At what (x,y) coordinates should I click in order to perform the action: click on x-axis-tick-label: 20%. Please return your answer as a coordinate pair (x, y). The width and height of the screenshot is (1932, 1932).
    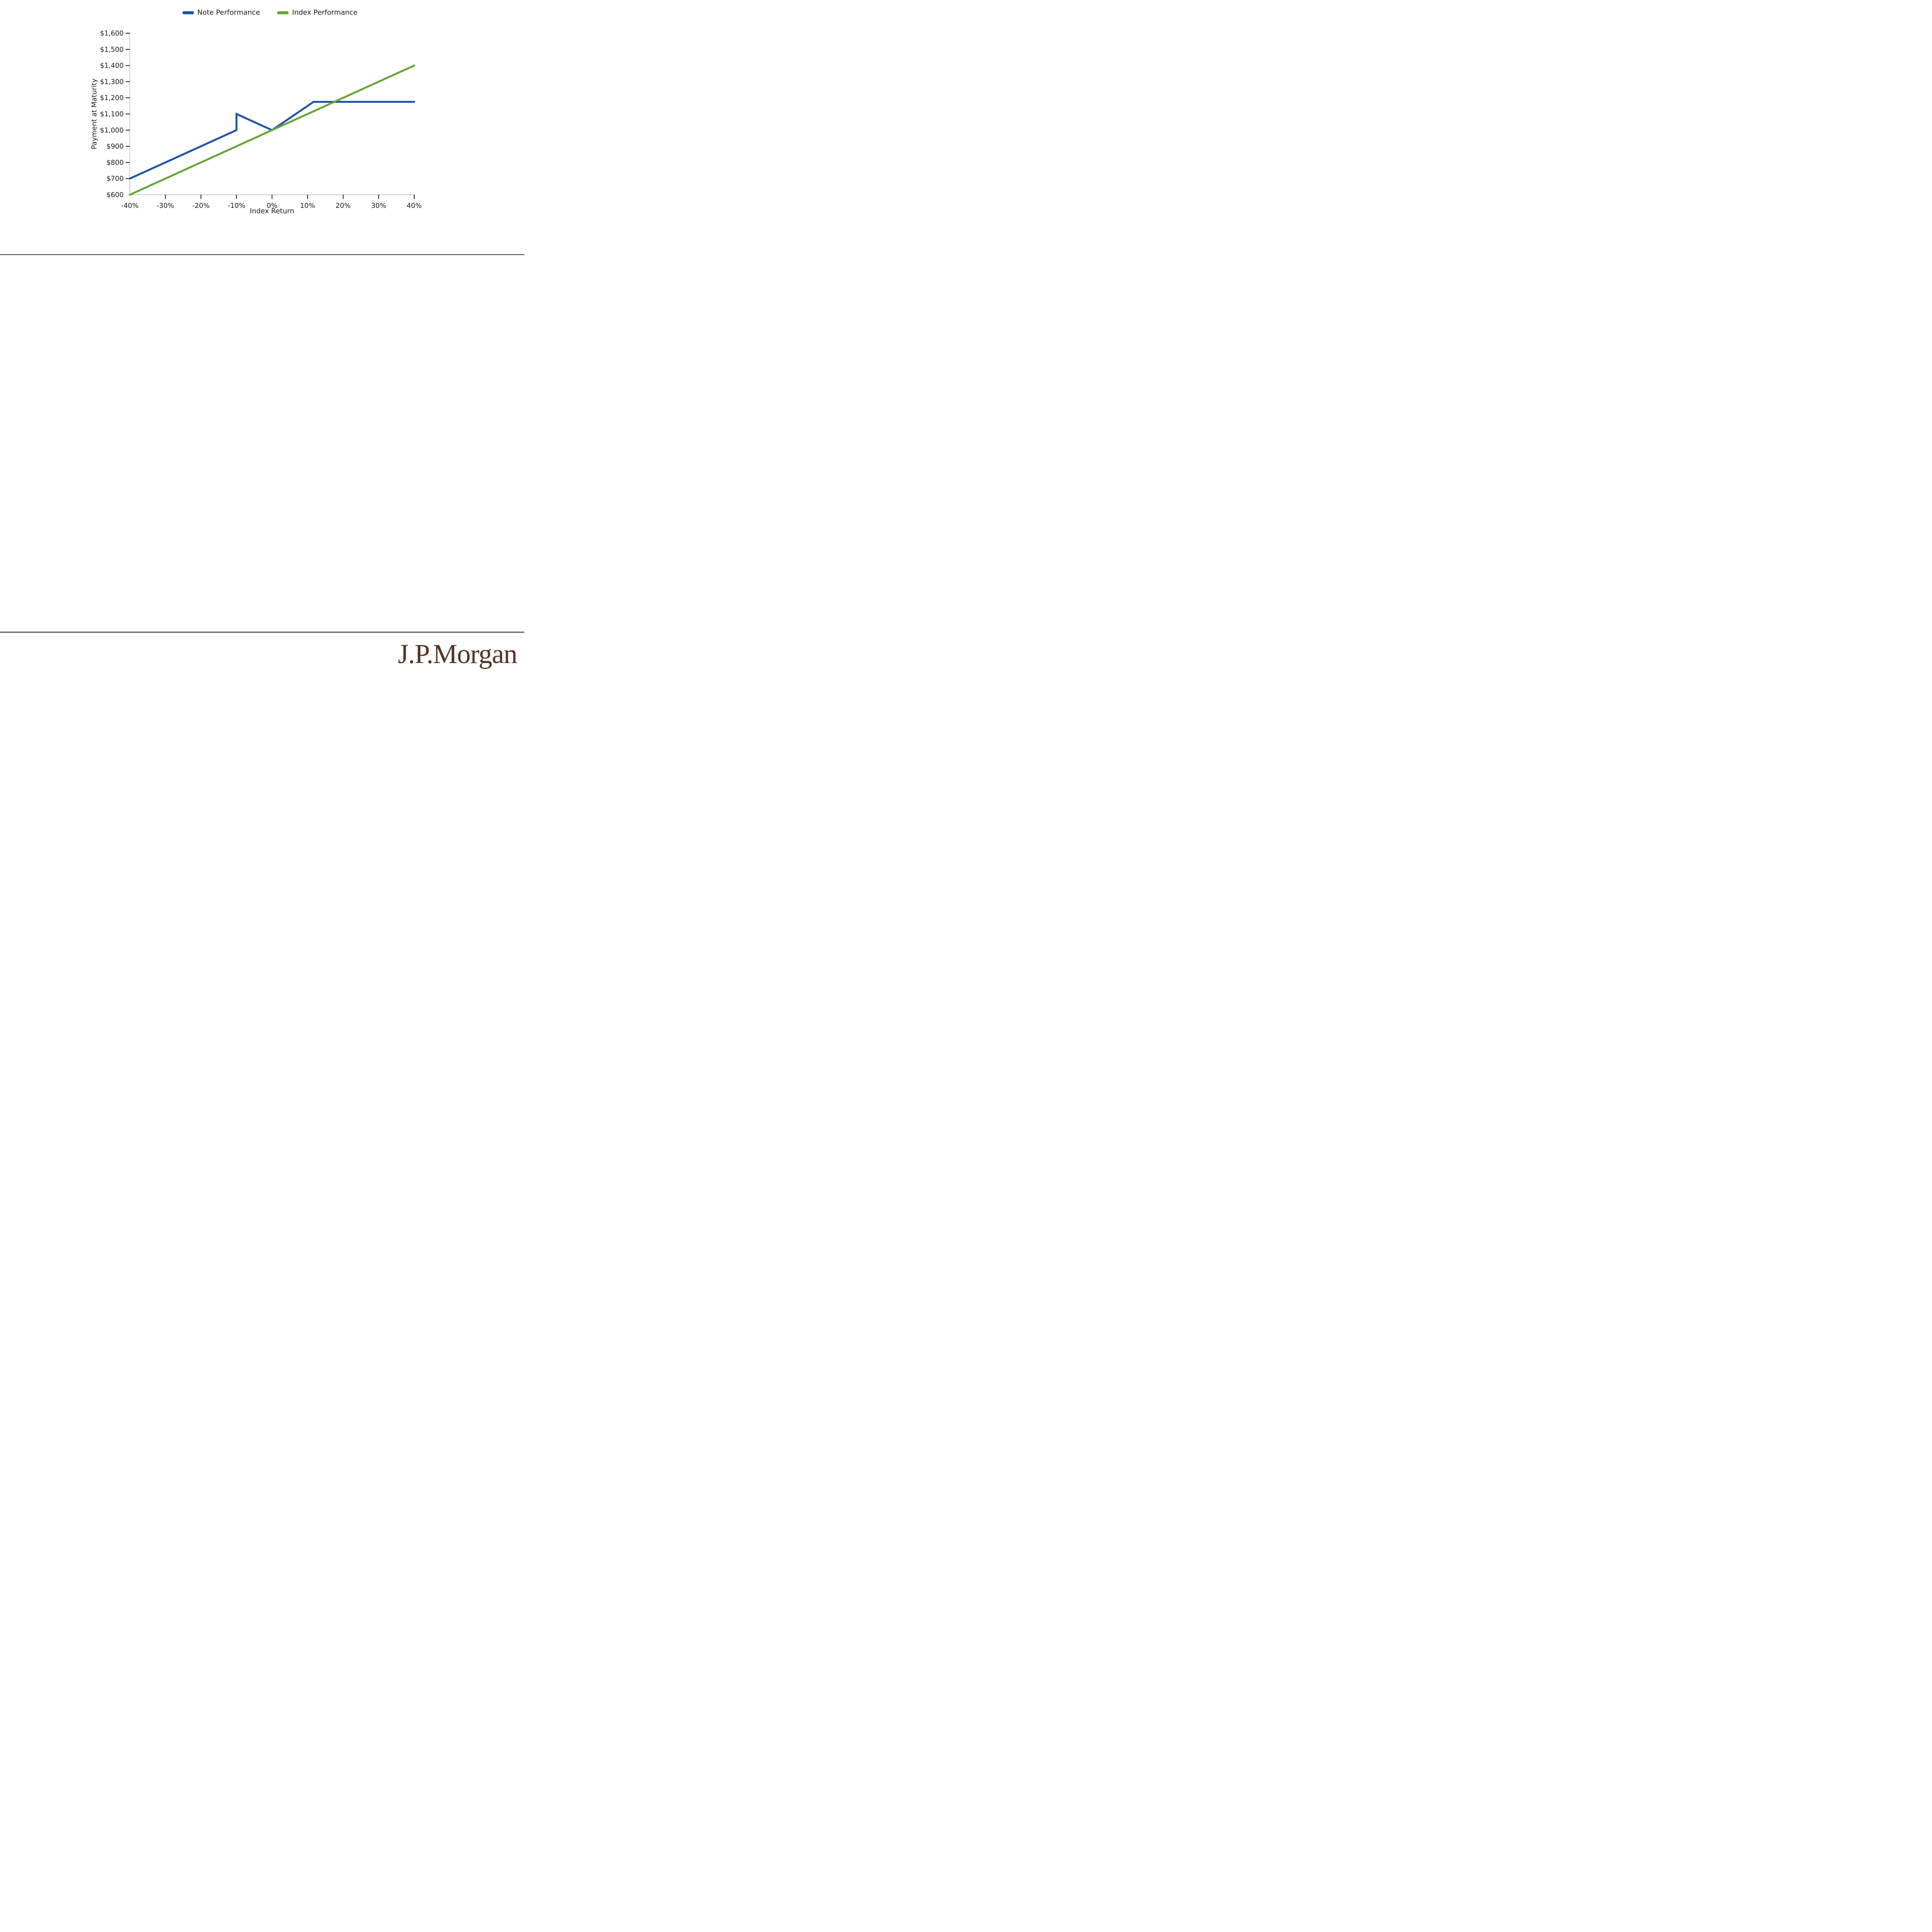
    Looking at the image, I should click on (344, 206).